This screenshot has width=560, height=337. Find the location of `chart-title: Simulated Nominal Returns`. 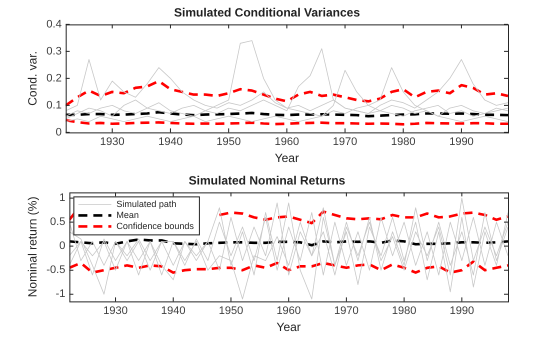

chart-title: Simulated Nominal Returns is located at coordinates (267, 181).